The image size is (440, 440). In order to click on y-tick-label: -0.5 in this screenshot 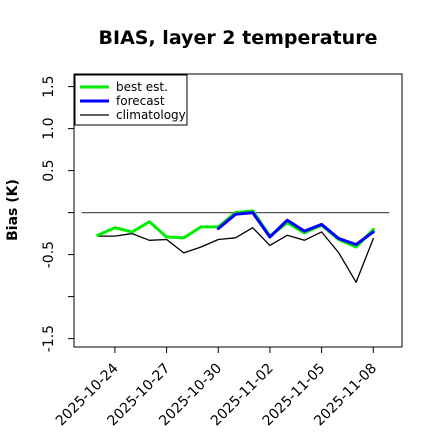, I will do `click(49, 254)`.